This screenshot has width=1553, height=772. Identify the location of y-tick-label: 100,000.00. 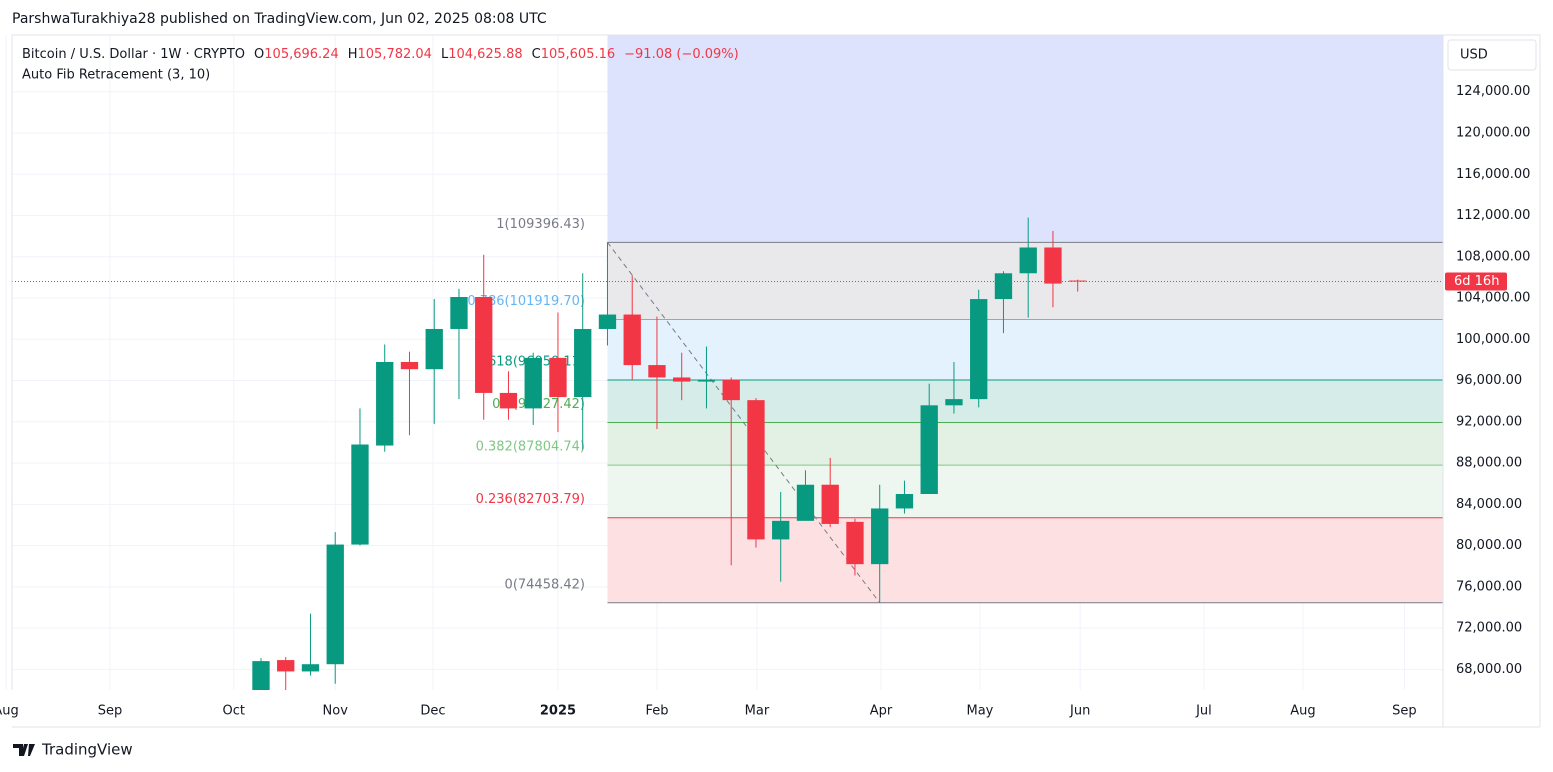
(1493, 339).